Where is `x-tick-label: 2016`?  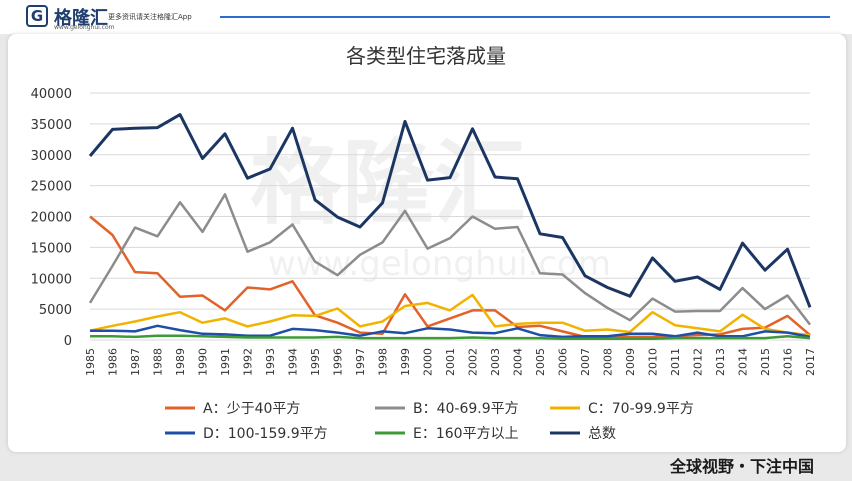 x-tick-label: 2016 is located at coordinates (788, 362).